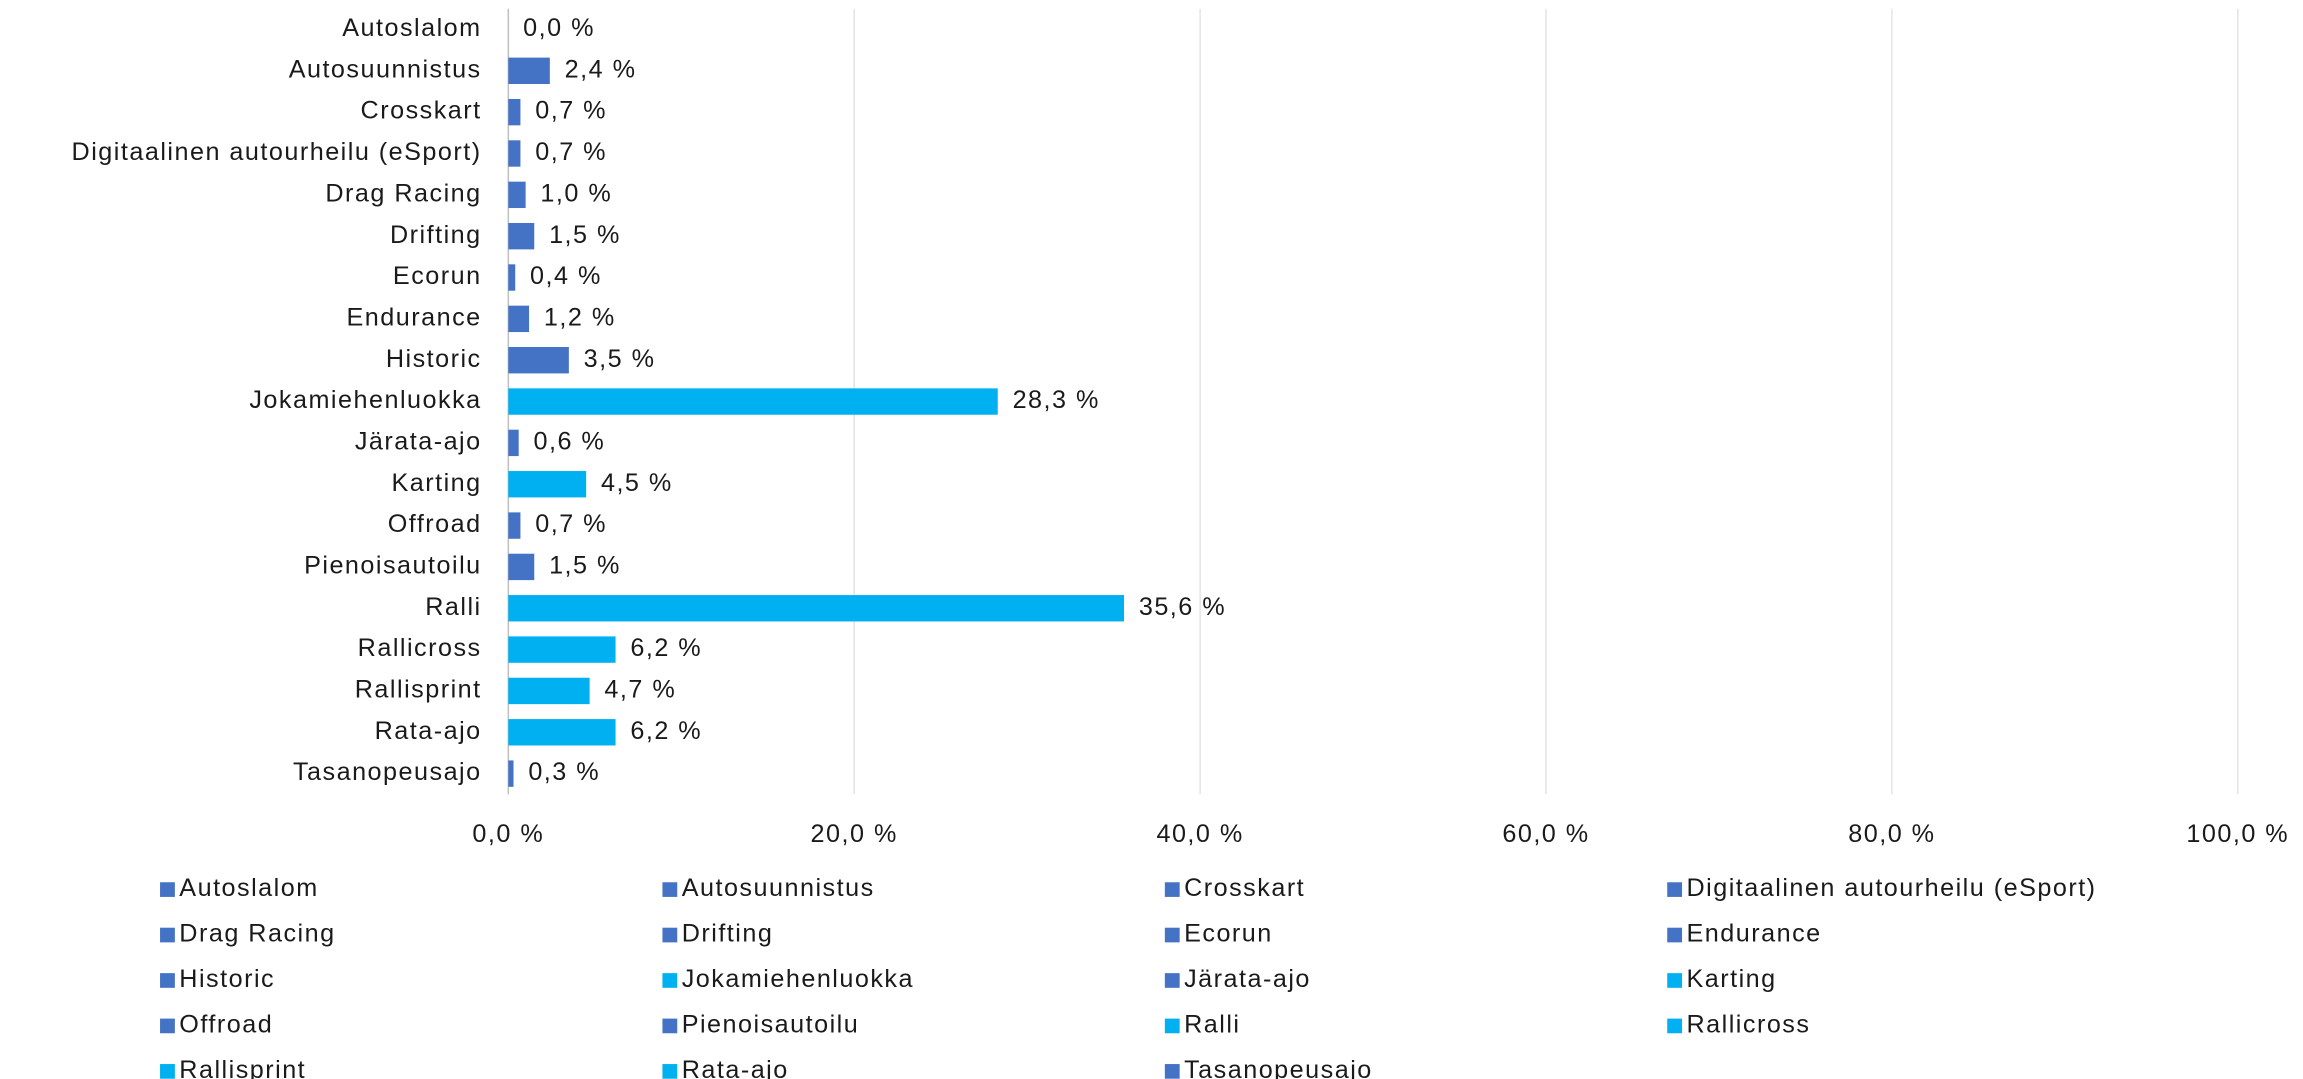  What do you see at coordinates (242, 1067) in the screenshot?
I see `legend-label: Rallisprint` at bounding box center [242, 1067].